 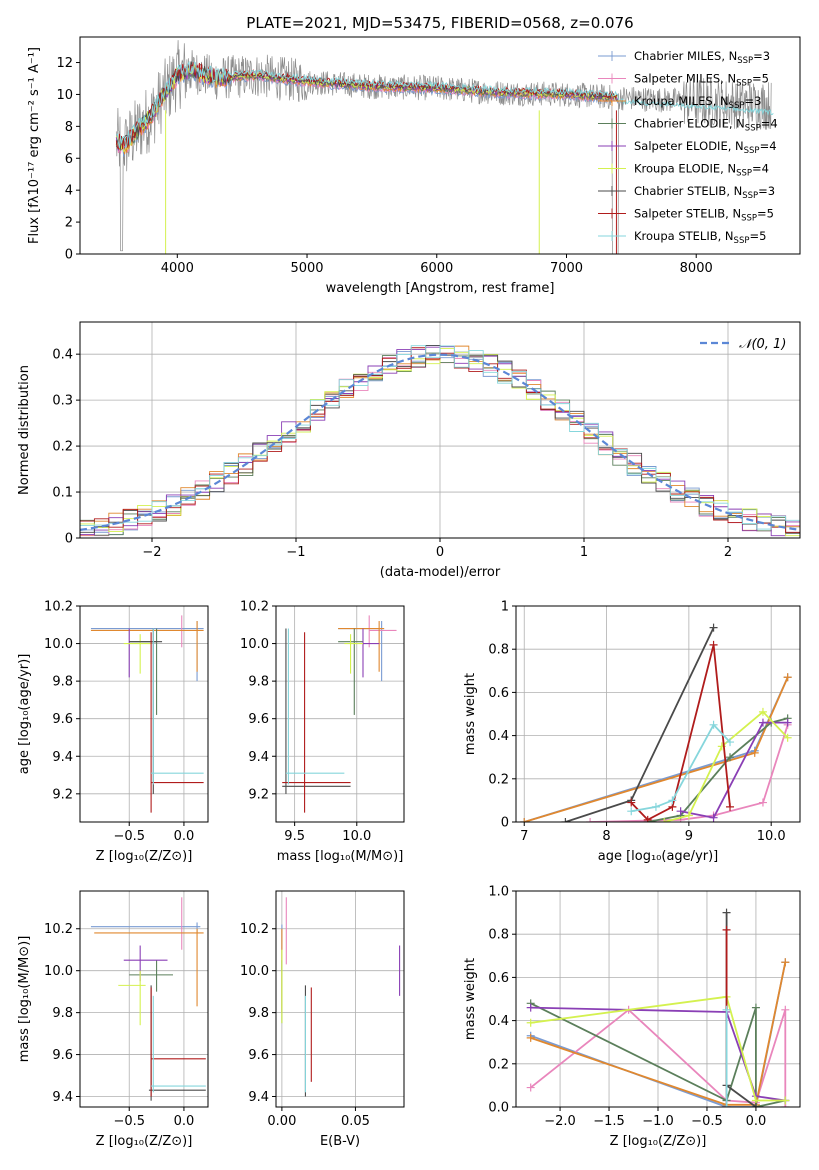 What do you see at coordinates (762, 344) in the screenshot?
I see `legend-label: 𝒩(0, 1)` at bounding box center [762, 344].